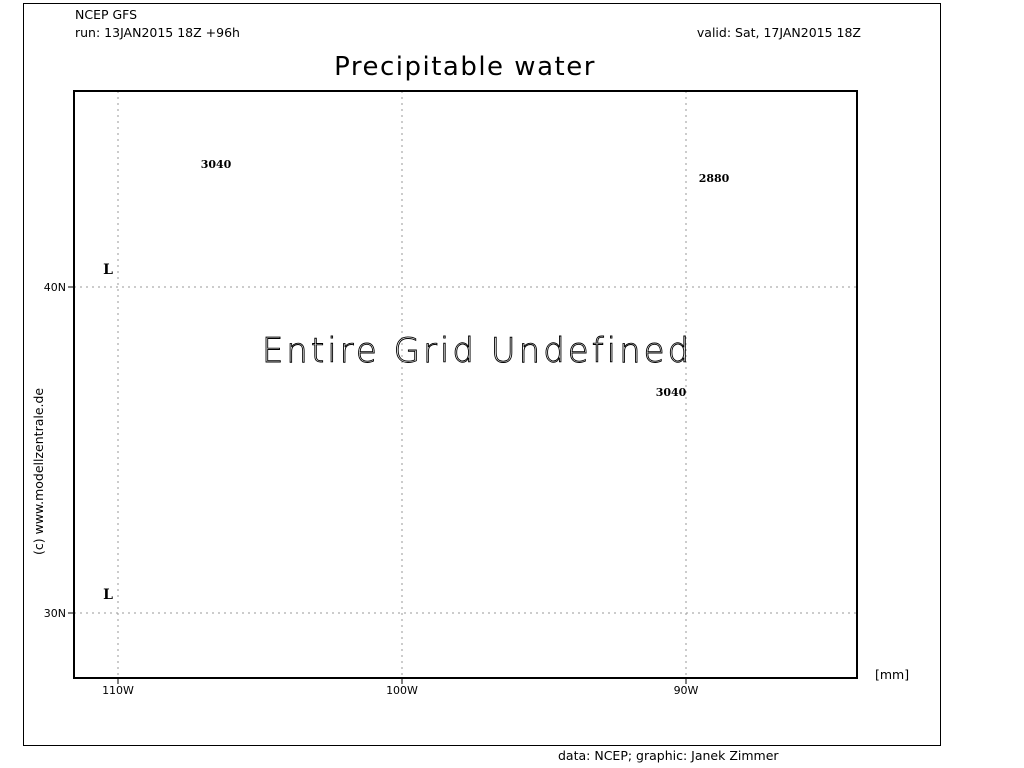  I want to click on valid-time: valid: Sat, 17JAN2015 18Z, so click(779, 32).